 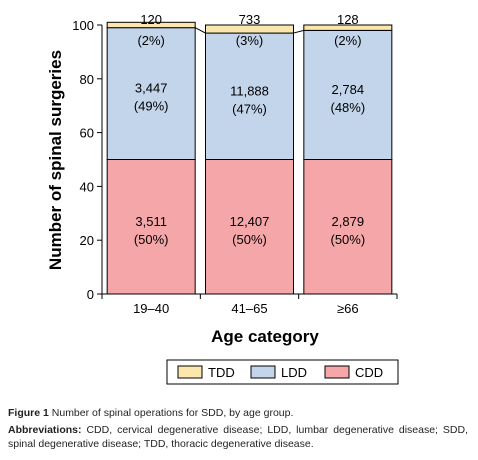 I want to click on data-label-cdd-count-2: 12,407, so click(x=250, y=221).